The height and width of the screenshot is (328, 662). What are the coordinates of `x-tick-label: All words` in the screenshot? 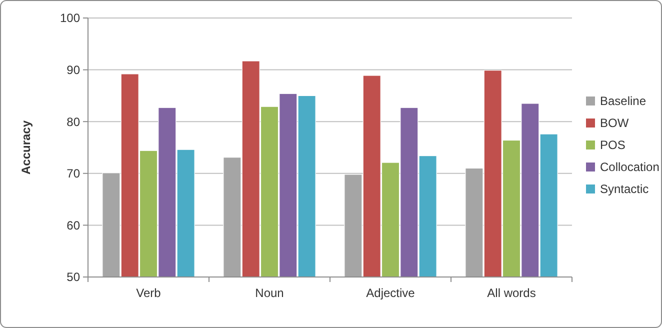 It's located at (511, 293).